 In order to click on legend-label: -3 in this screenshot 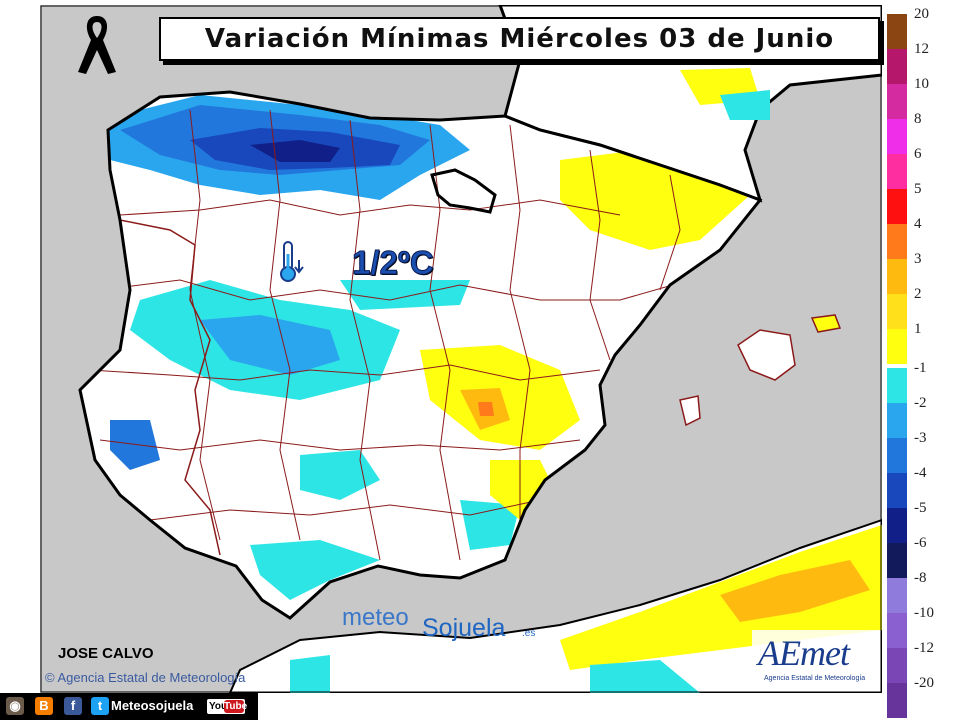, I will do `click(920, 438)`.